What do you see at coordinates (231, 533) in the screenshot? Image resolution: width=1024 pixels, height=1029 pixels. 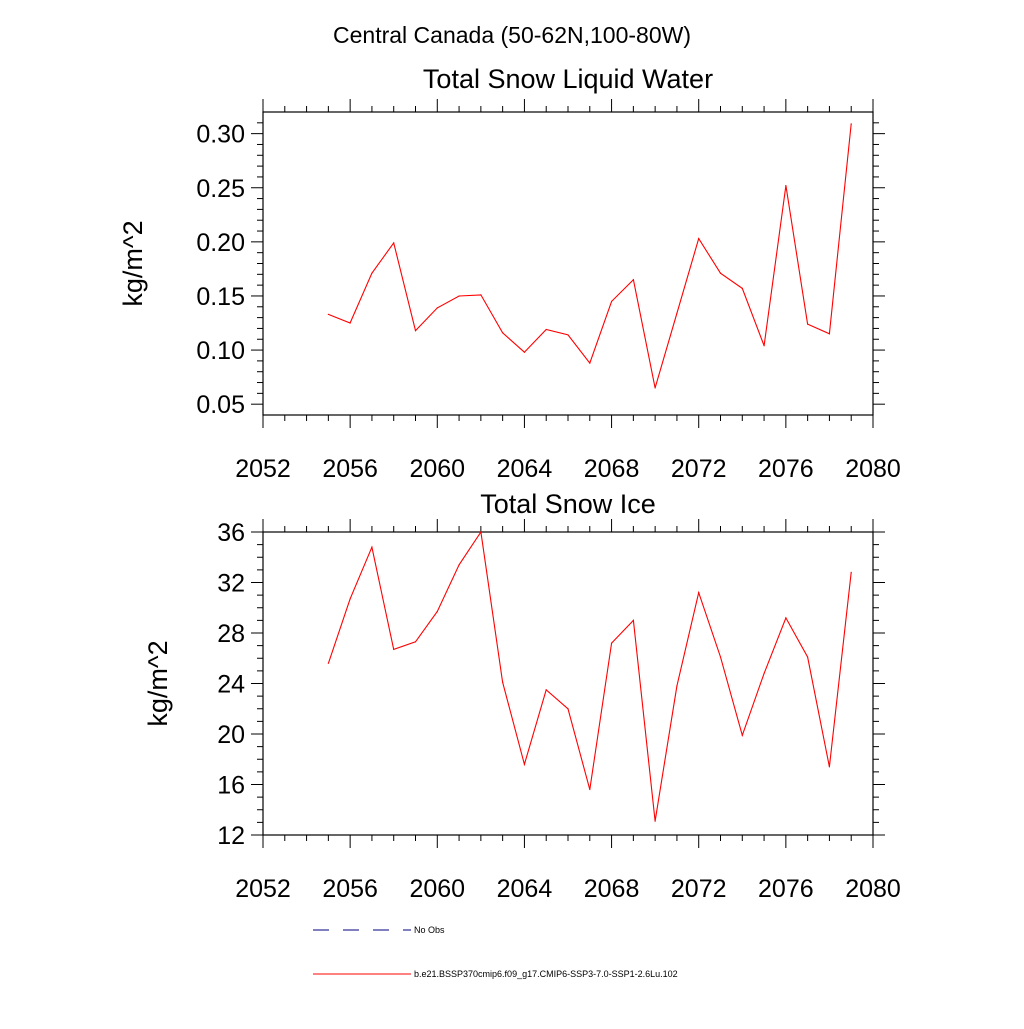 I see `y-tick-label: 36` at bounding box center [231, 533].